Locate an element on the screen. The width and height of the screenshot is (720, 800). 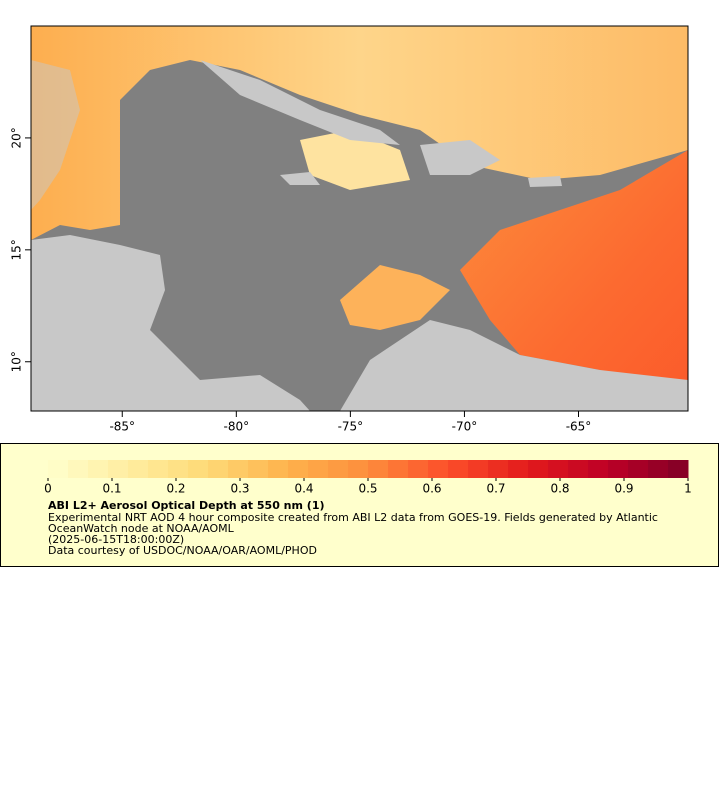
aerosol-east is located at coordinates (574, 280).